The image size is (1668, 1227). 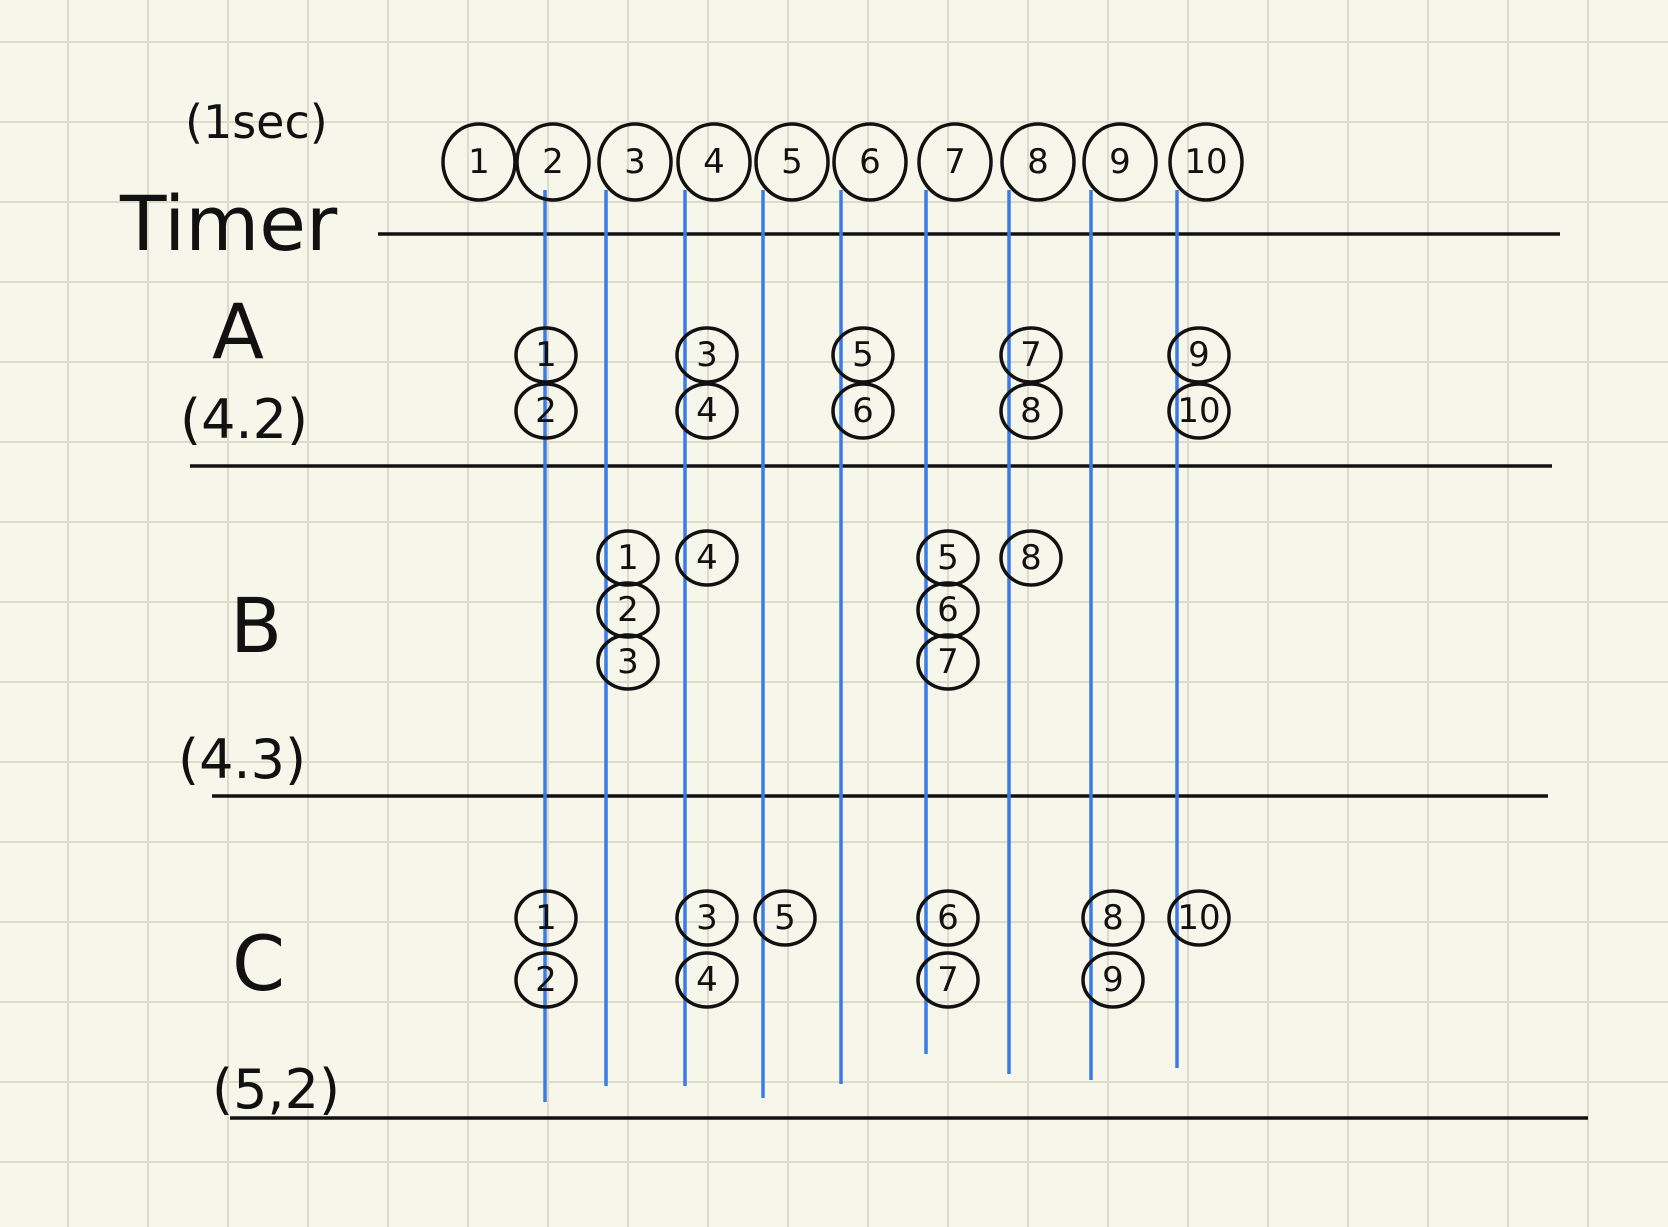 I want to click on row-c-mark-10: 10, so click(x=1199, y=918).